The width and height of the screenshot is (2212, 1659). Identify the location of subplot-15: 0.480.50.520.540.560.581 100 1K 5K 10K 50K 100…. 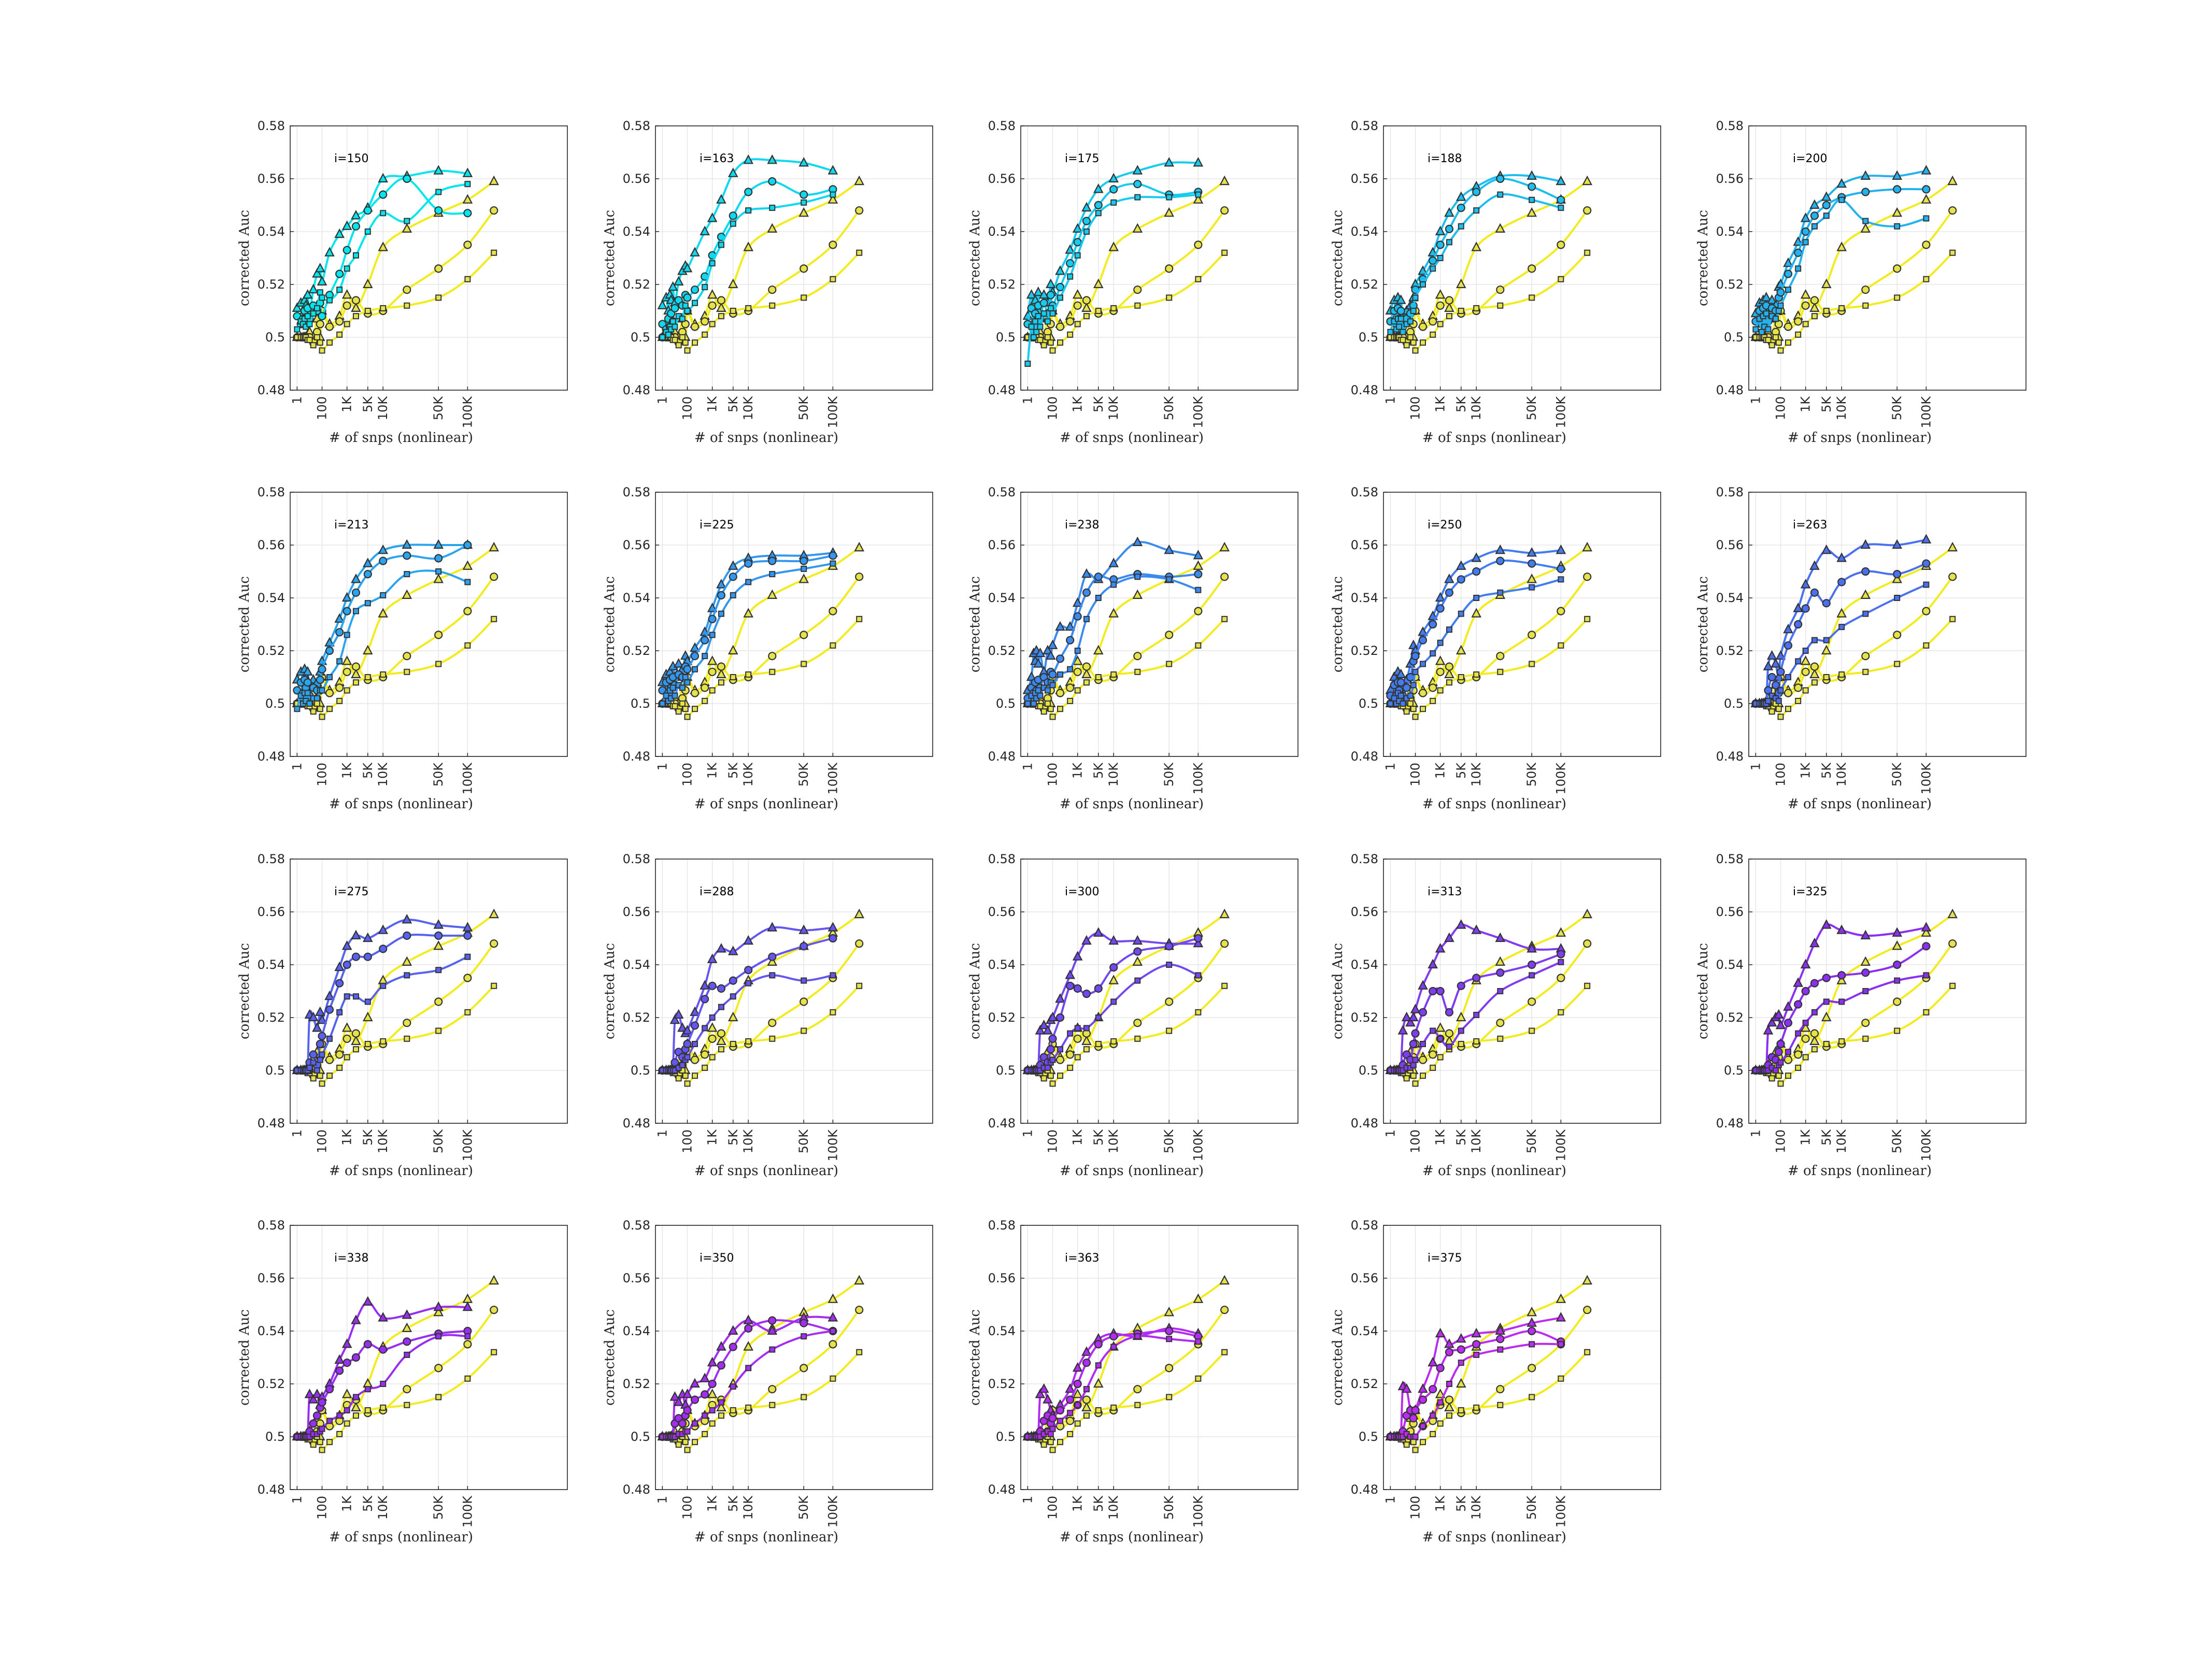
(1861, 1015).